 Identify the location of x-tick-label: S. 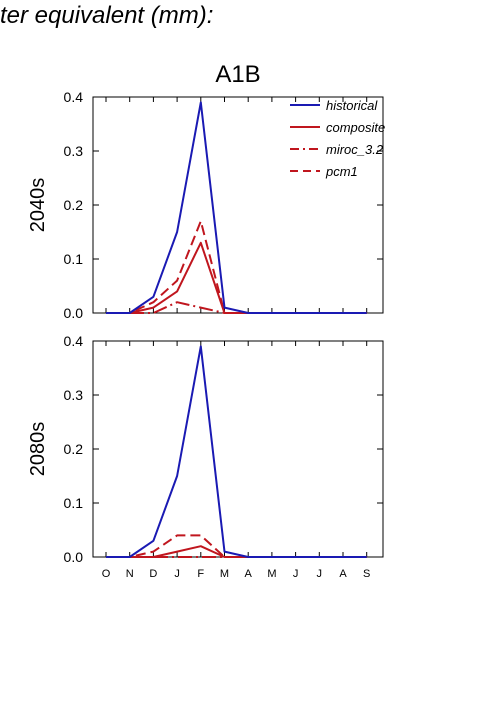
(366, 574).